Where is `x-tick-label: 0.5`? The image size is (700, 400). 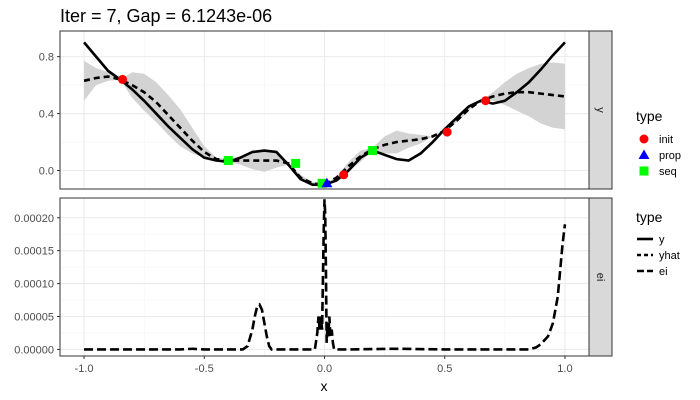
x-tick-label: 0.5 is located at coordinates (444, 369).